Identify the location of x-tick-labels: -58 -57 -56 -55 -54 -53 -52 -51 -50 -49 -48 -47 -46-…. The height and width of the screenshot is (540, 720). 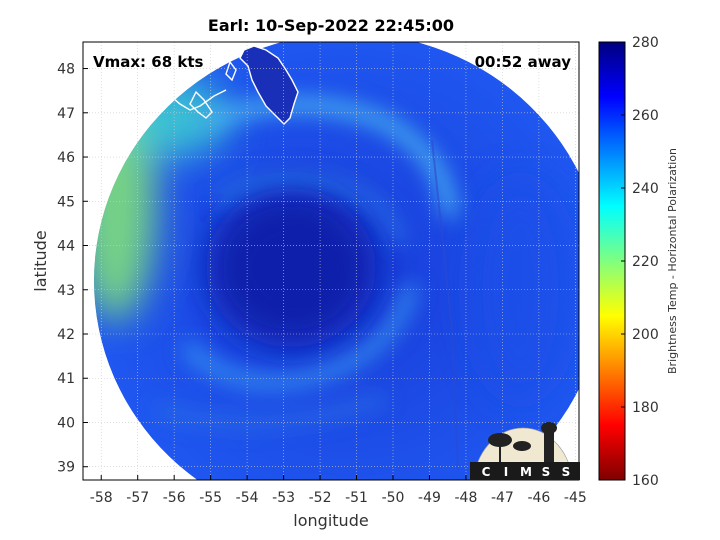
(338, 498).